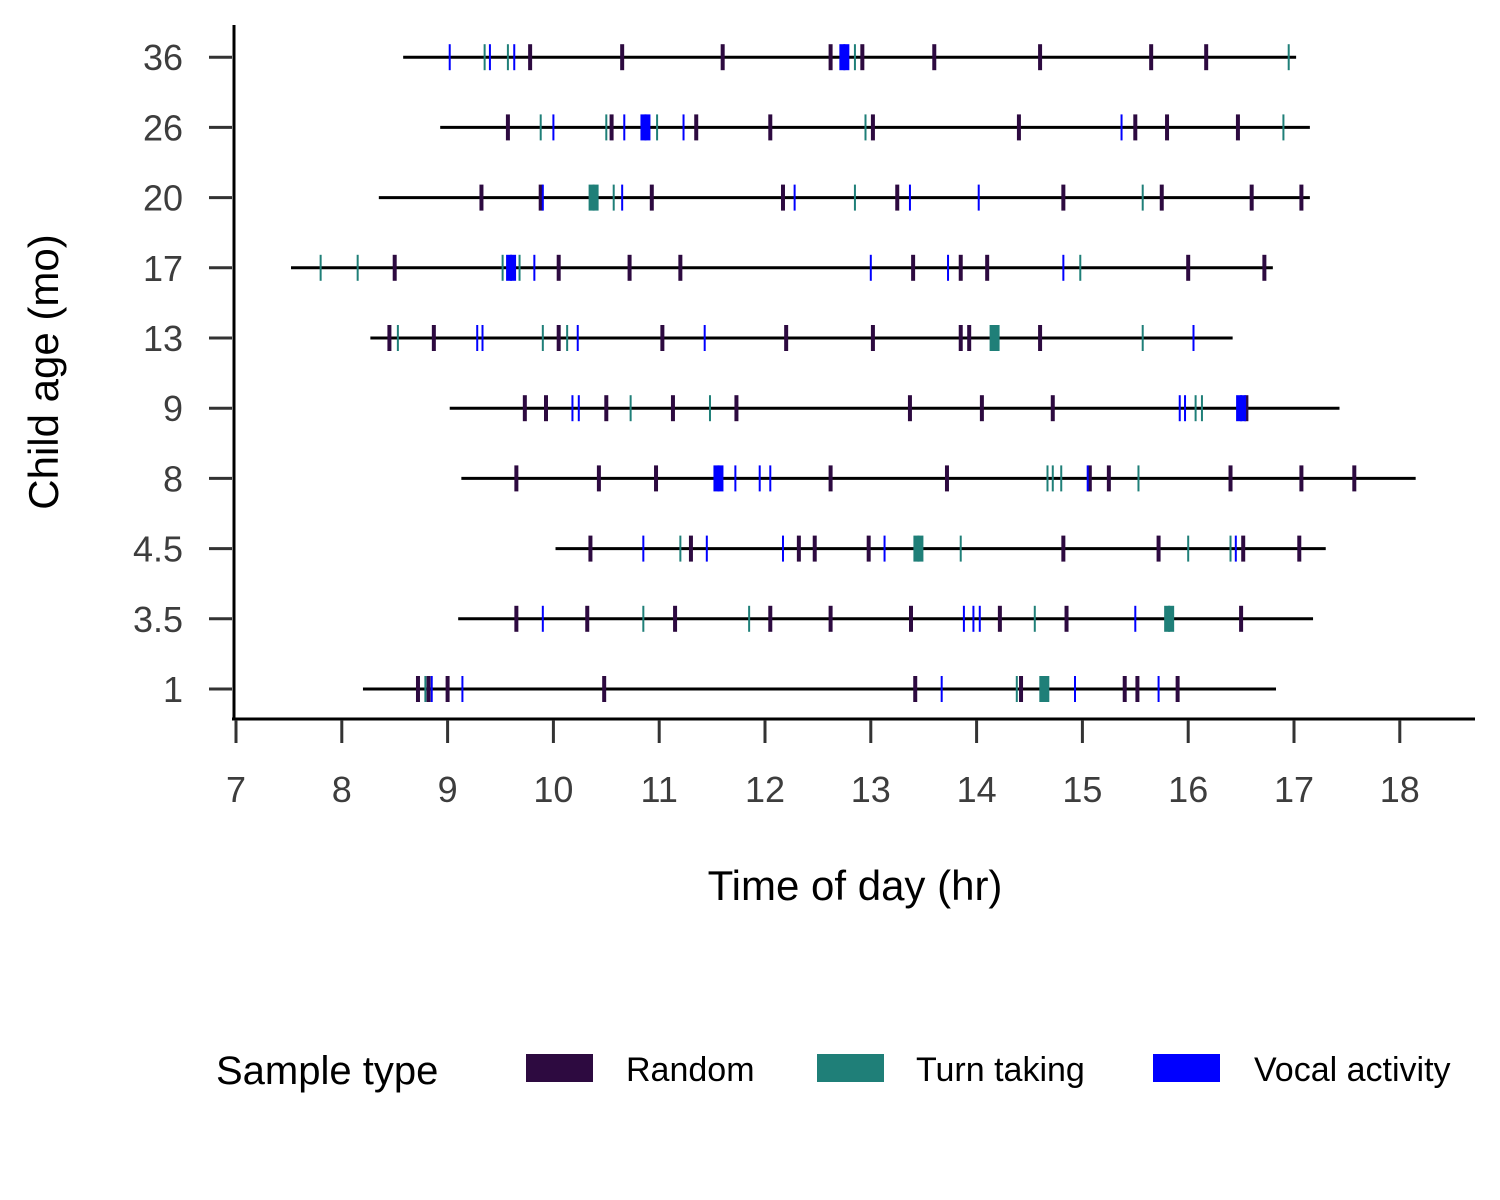 The width and height of the screenshot is (1500, 1200). Describe the element at coordinates (173, 478) in the screenshot. I see `y-tick-label: 8` at that location.